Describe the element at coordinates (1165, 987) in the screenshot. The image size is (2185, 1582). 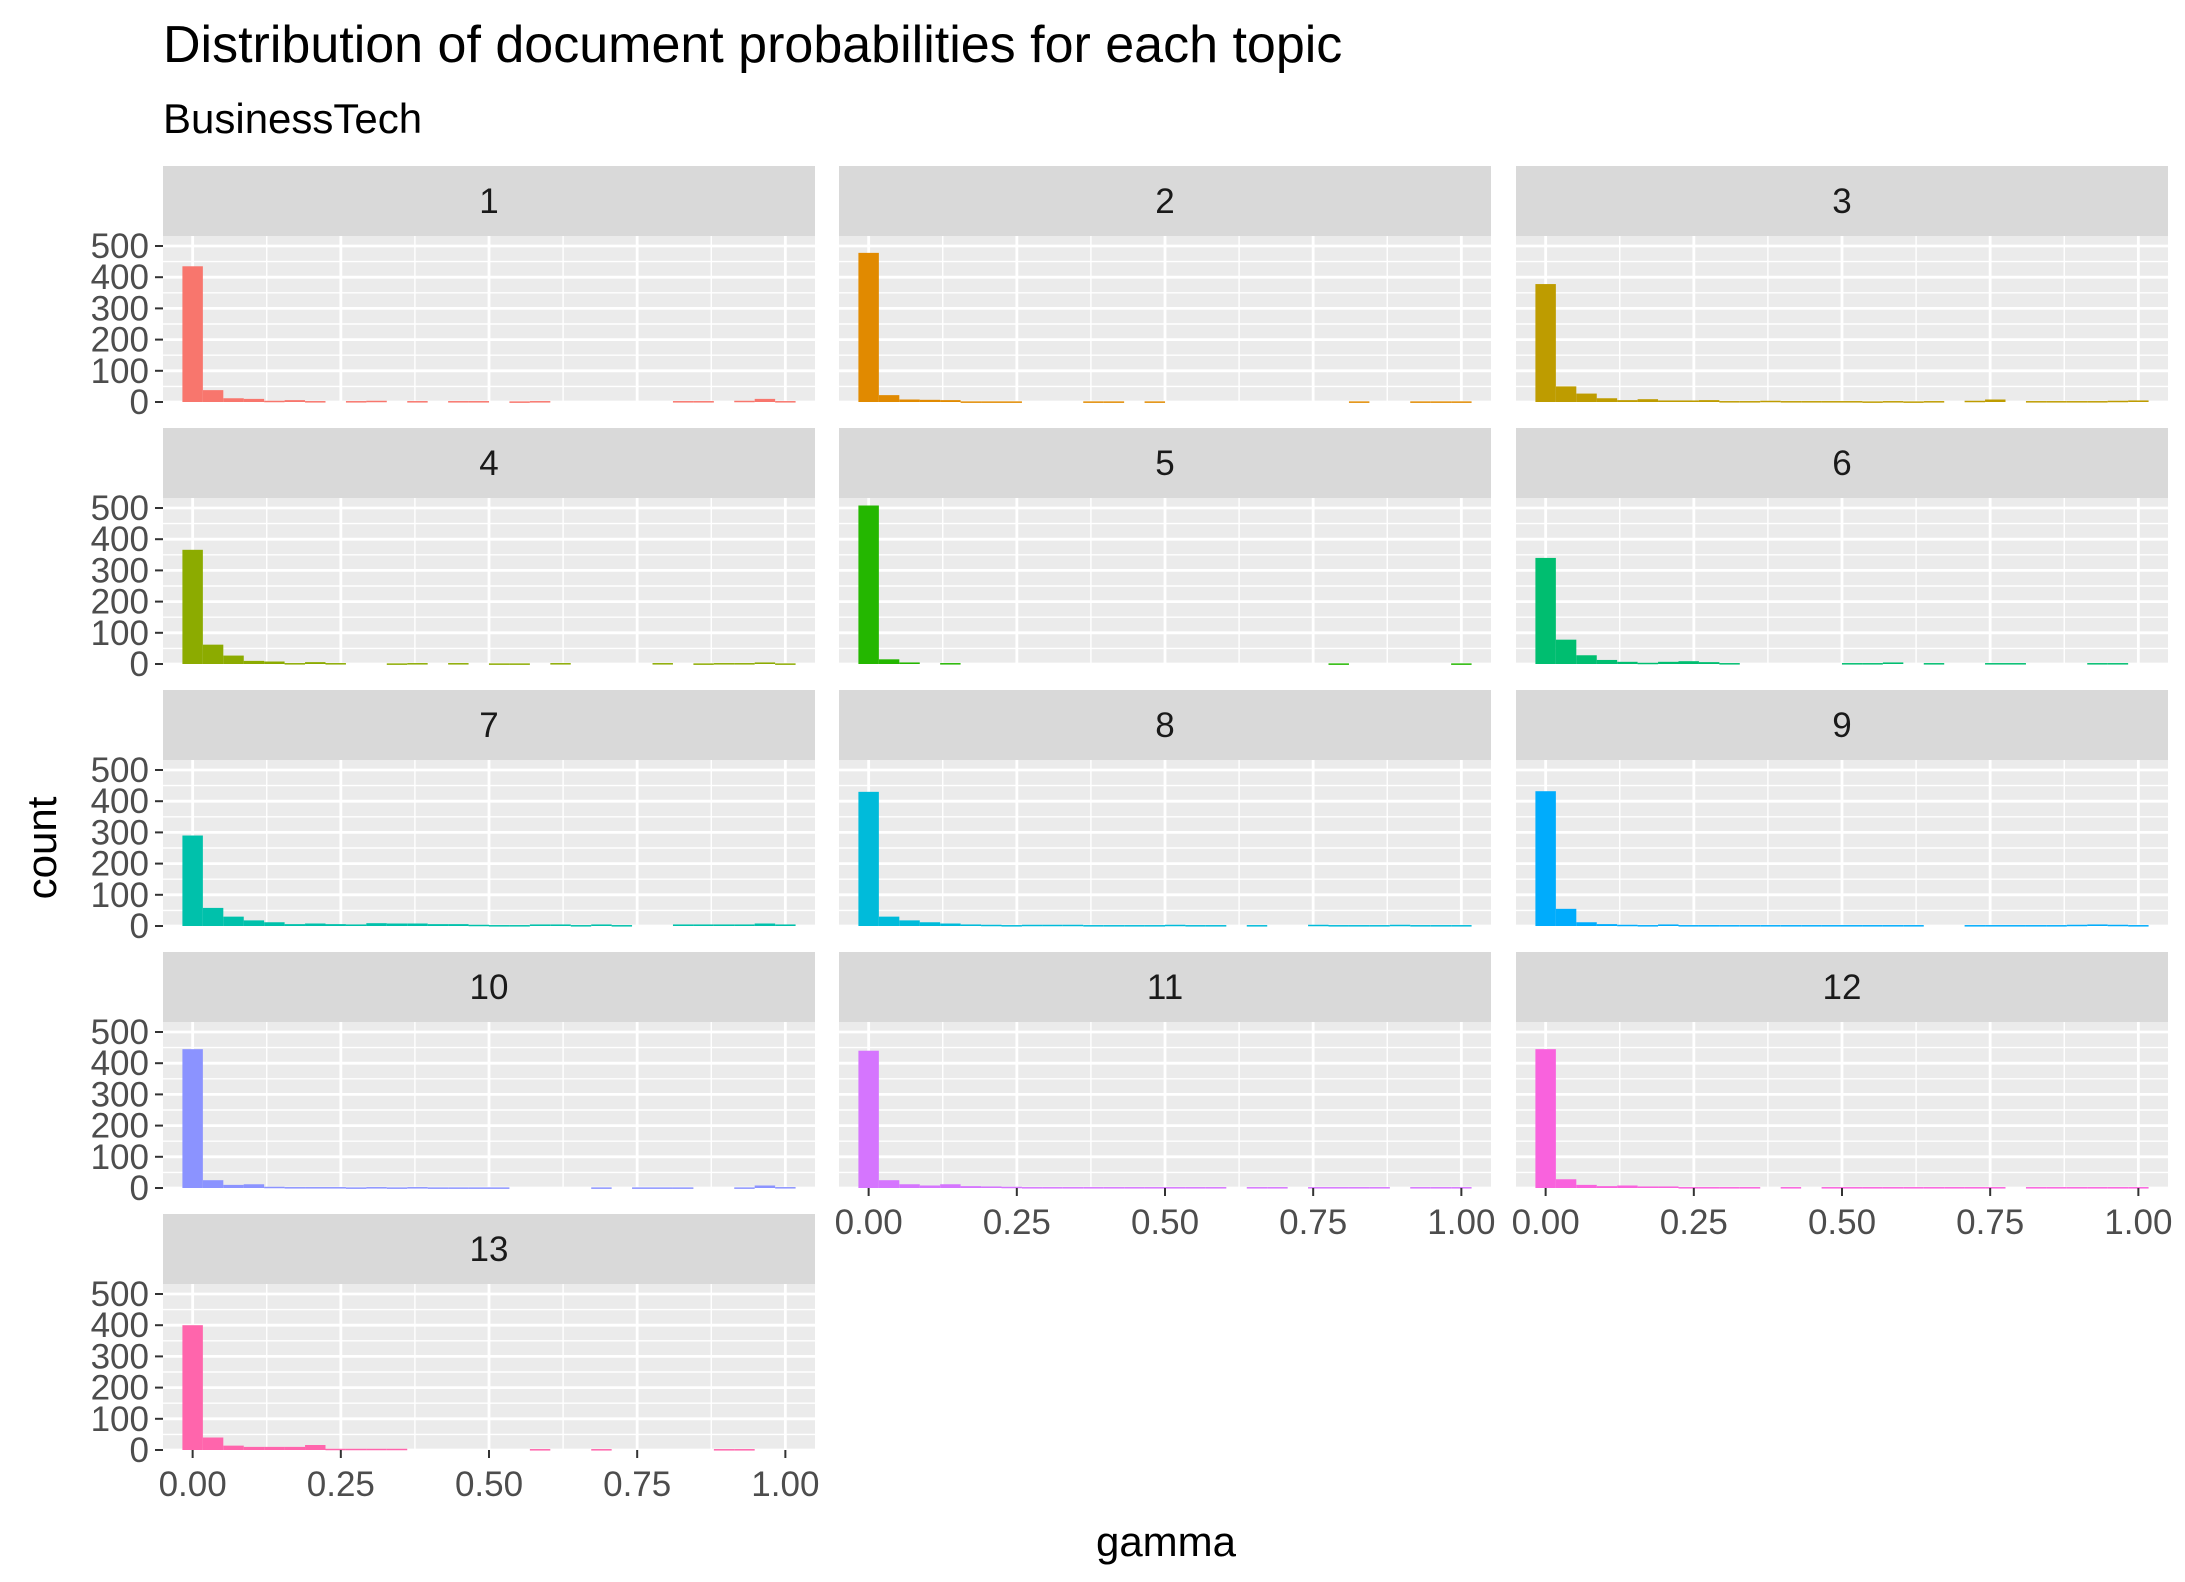
I see `facet-strip-label: 11` at that location.